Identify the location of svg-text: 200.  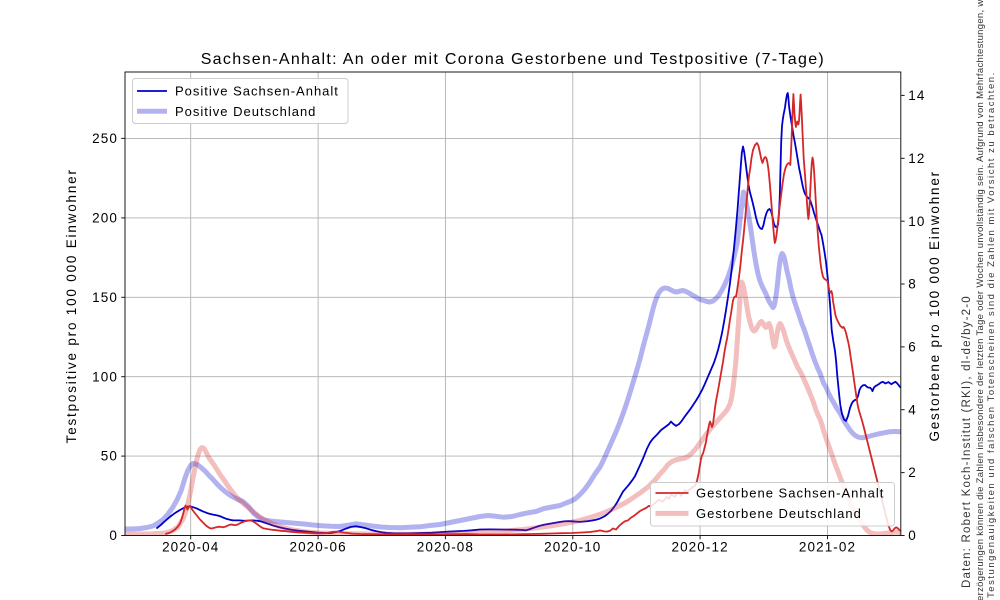
(105, 218).